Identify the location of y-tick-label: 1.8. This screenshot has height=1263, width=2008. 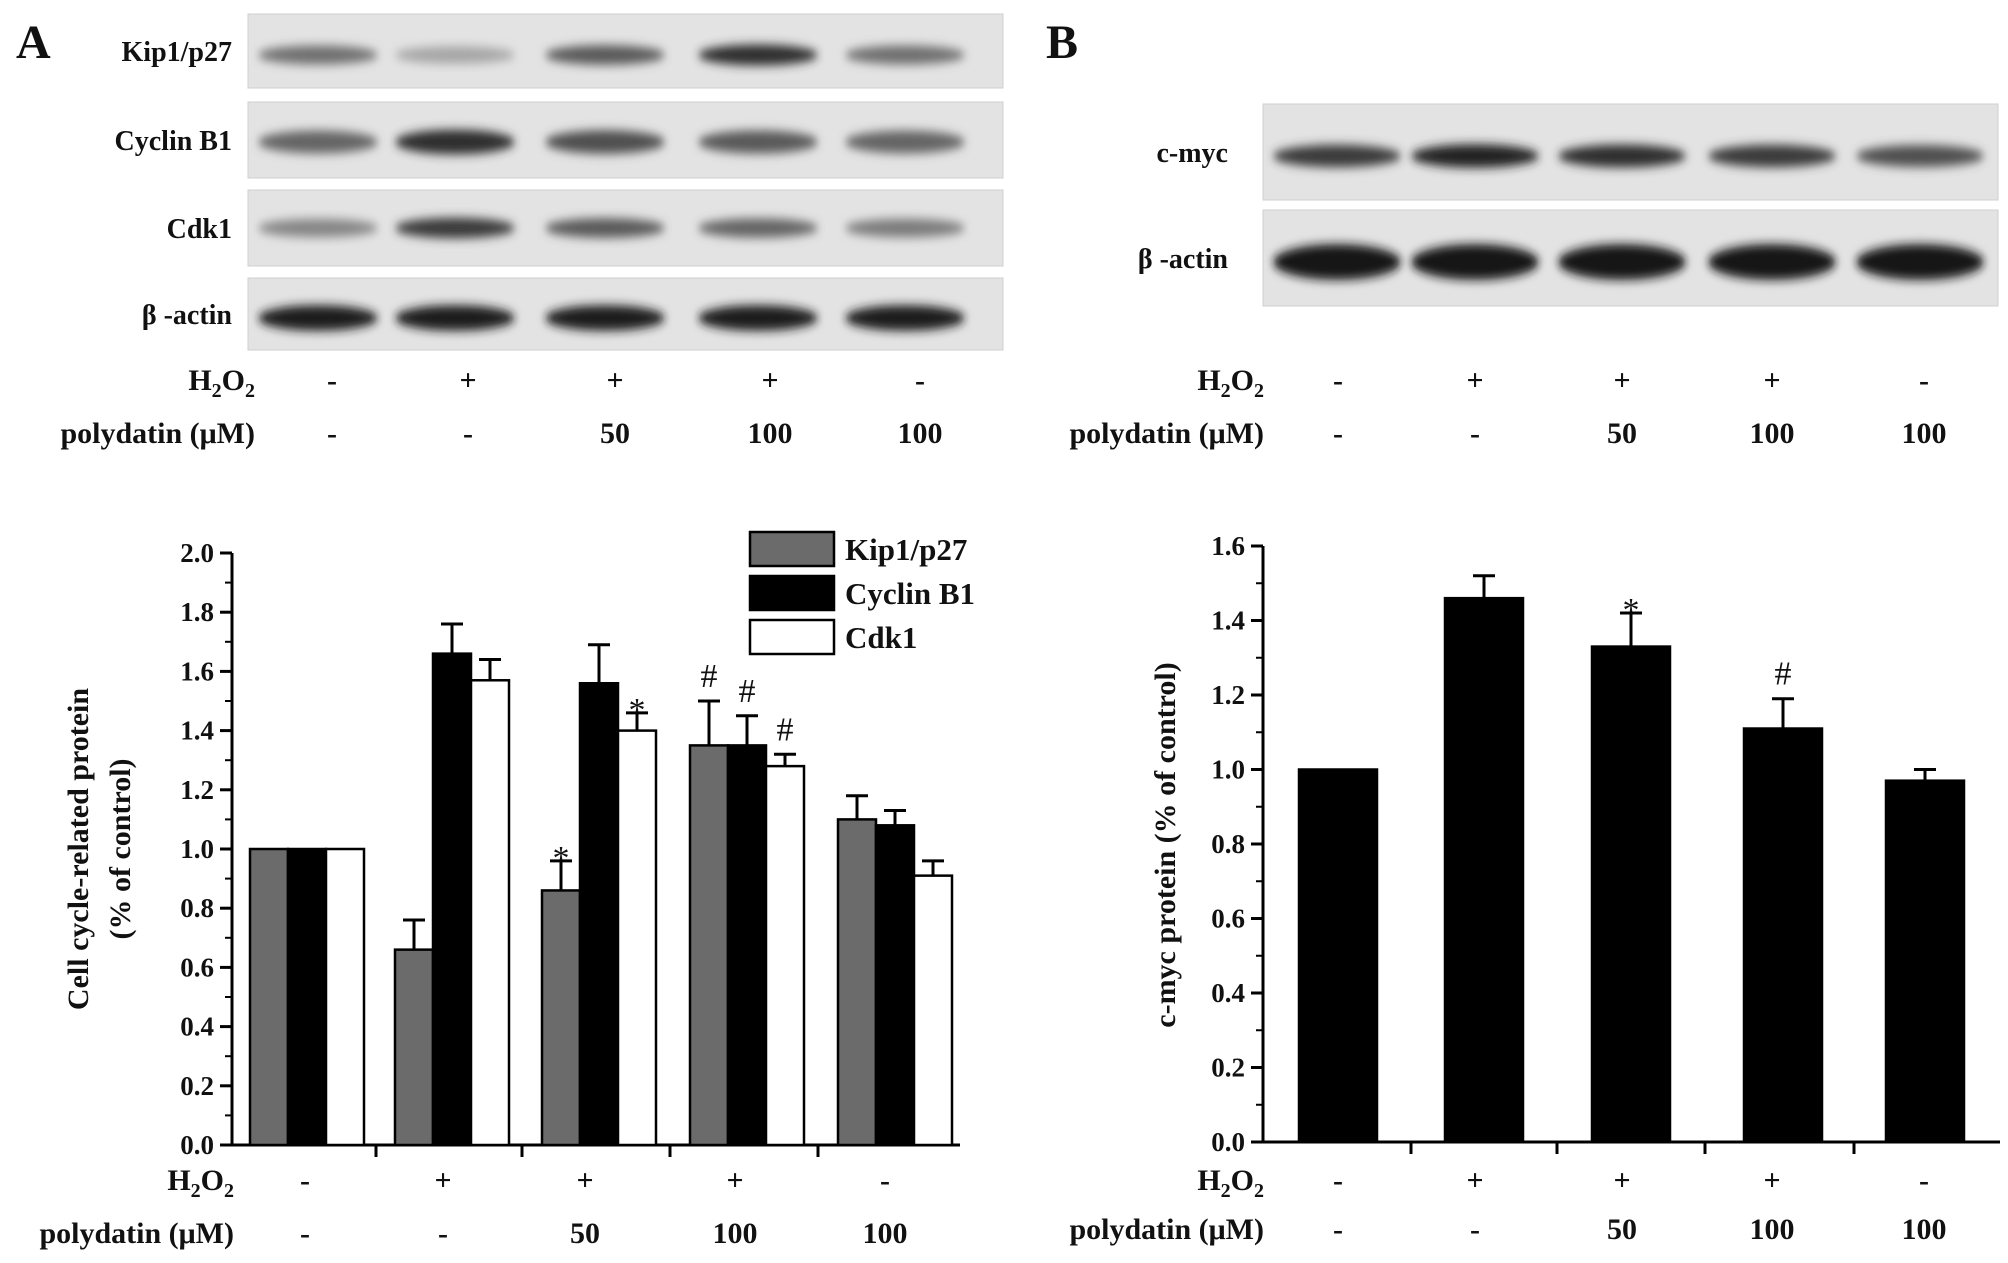
(197, 612).